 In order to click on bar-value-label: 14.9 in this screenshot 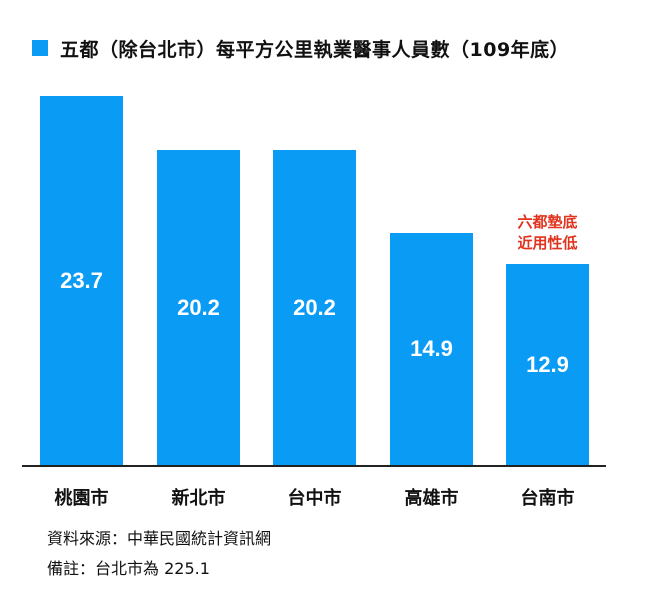, I will do `click(431, 348)`.